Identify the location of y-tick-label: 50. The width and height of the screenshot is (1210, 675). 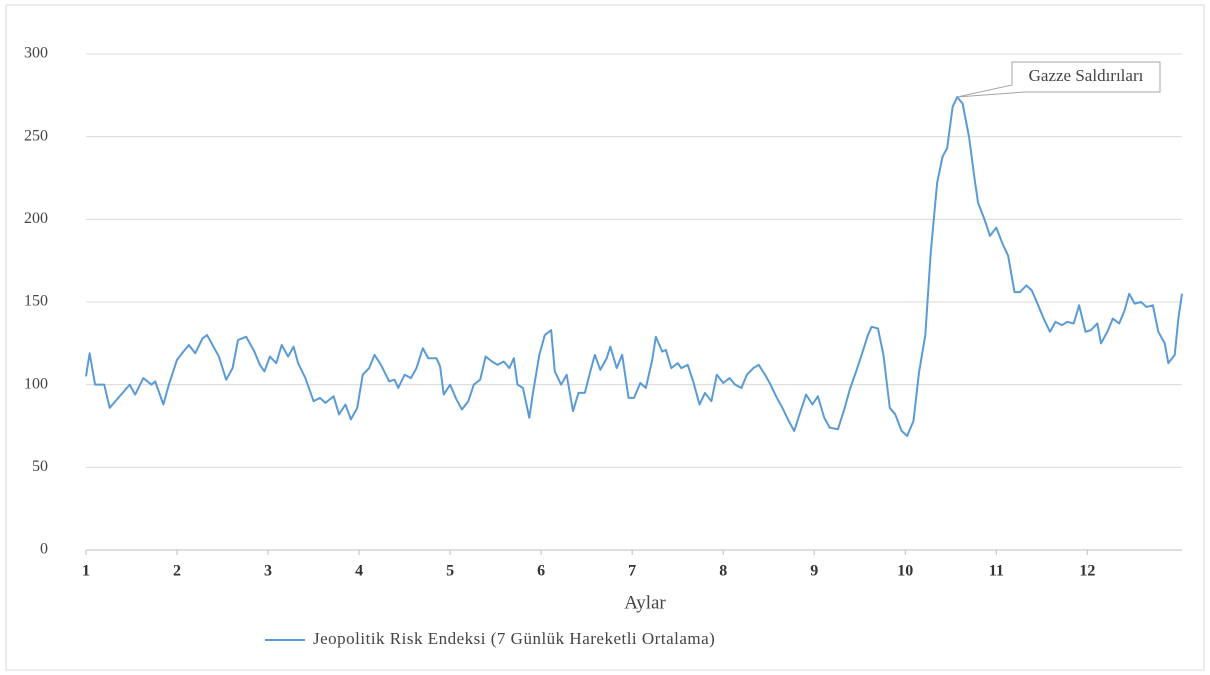
(40, 466).